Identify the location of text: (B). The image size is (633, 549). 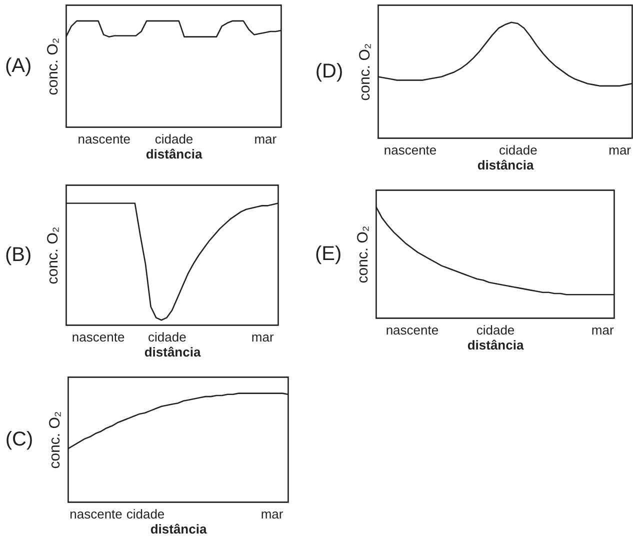
(18, 255).